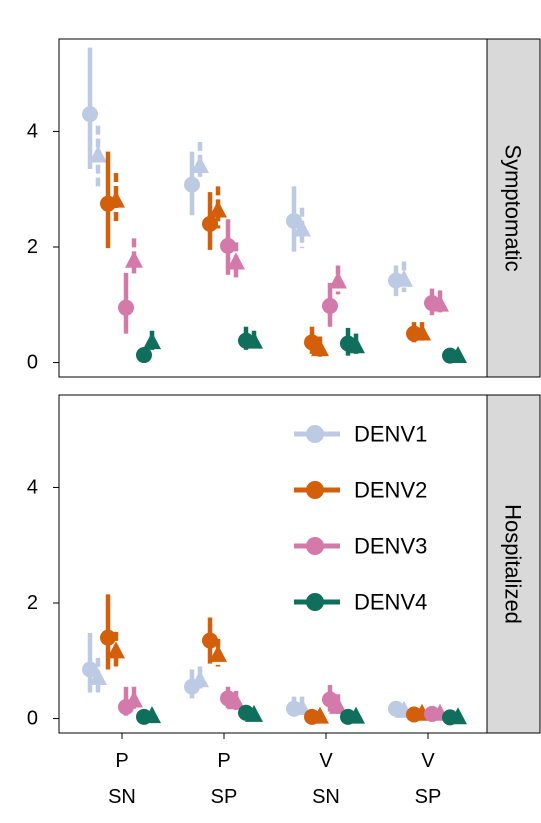 This screenshot has height=823, width=541. Describe the element at coordinates (390, 434) in the screenshot. I see `legend-label: DENV1` at that location.